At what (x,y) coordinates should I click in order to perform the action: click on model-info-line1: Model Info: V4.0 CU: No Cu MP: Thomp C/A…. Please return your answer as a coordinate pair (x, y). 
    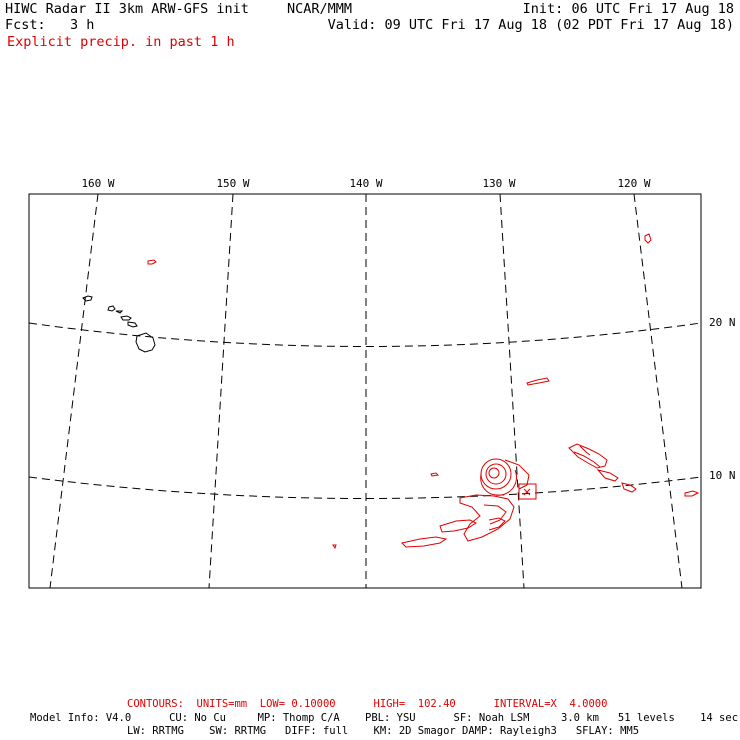
    Looking at the image, I should click on (384, 718).